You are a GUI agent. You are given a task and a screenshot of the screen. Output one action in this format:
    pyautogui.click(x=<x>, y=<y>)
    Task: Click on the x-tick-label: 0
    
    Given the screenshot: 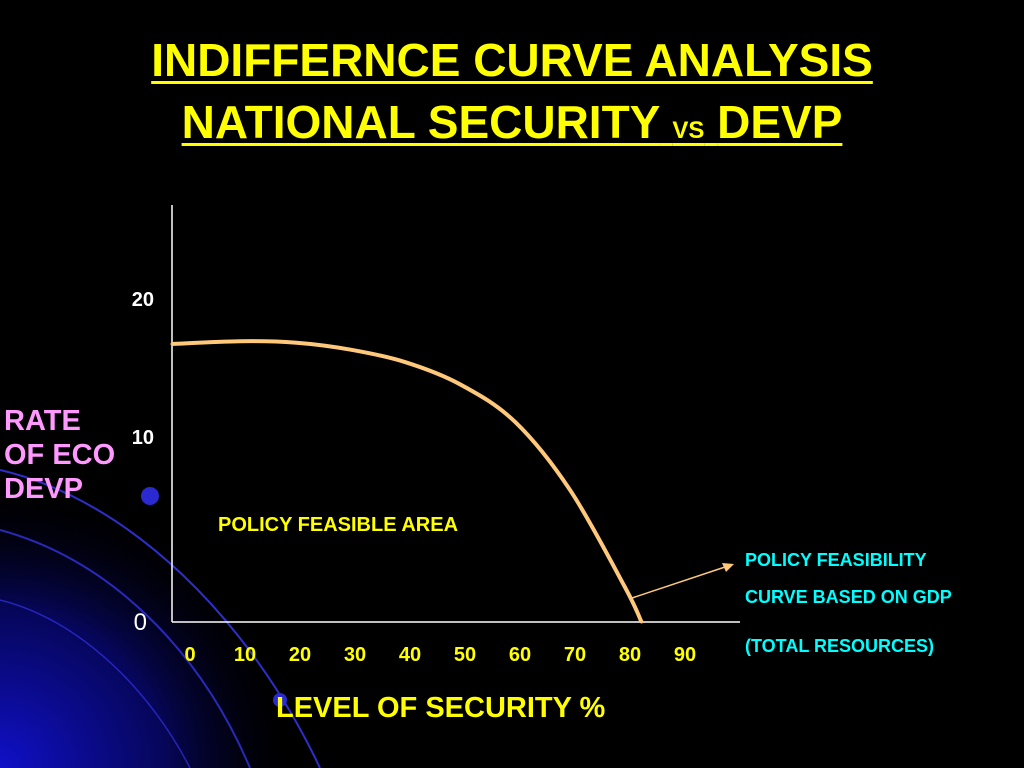 What is the action you would take?
    pyautogui.click(x=189, y=655)
    